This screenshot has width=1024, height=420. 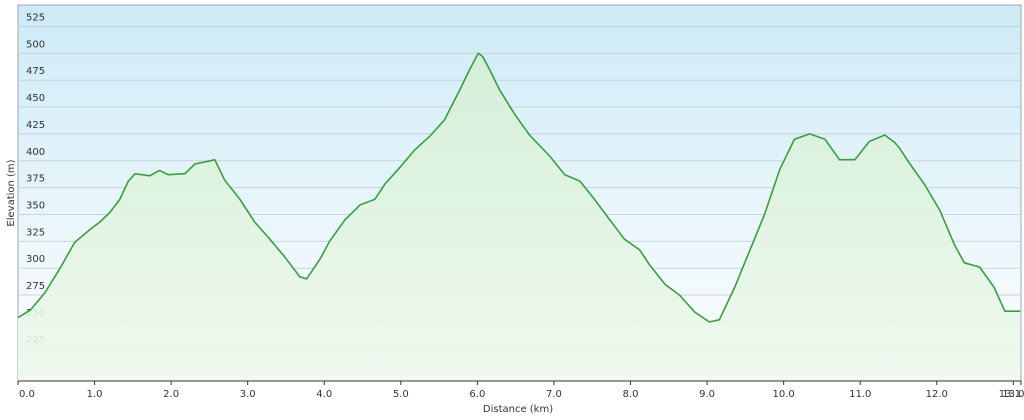 I want to click on y-tick-label: 475, so click(x=35, y=71).